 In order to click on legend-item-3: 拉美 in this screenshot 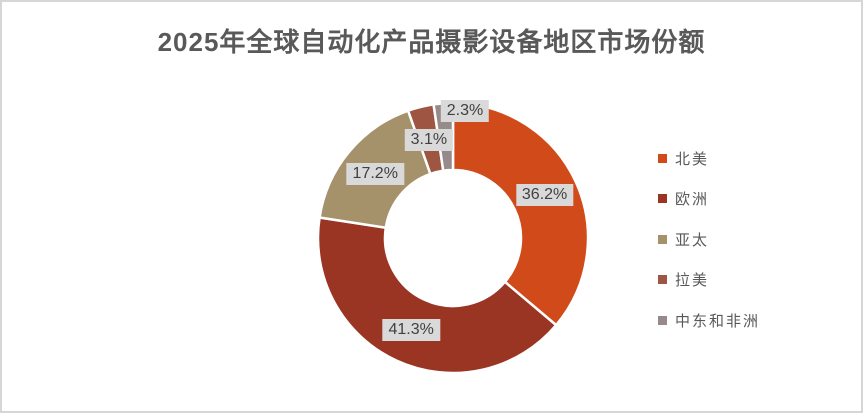, I will do `click(709, 280)`.